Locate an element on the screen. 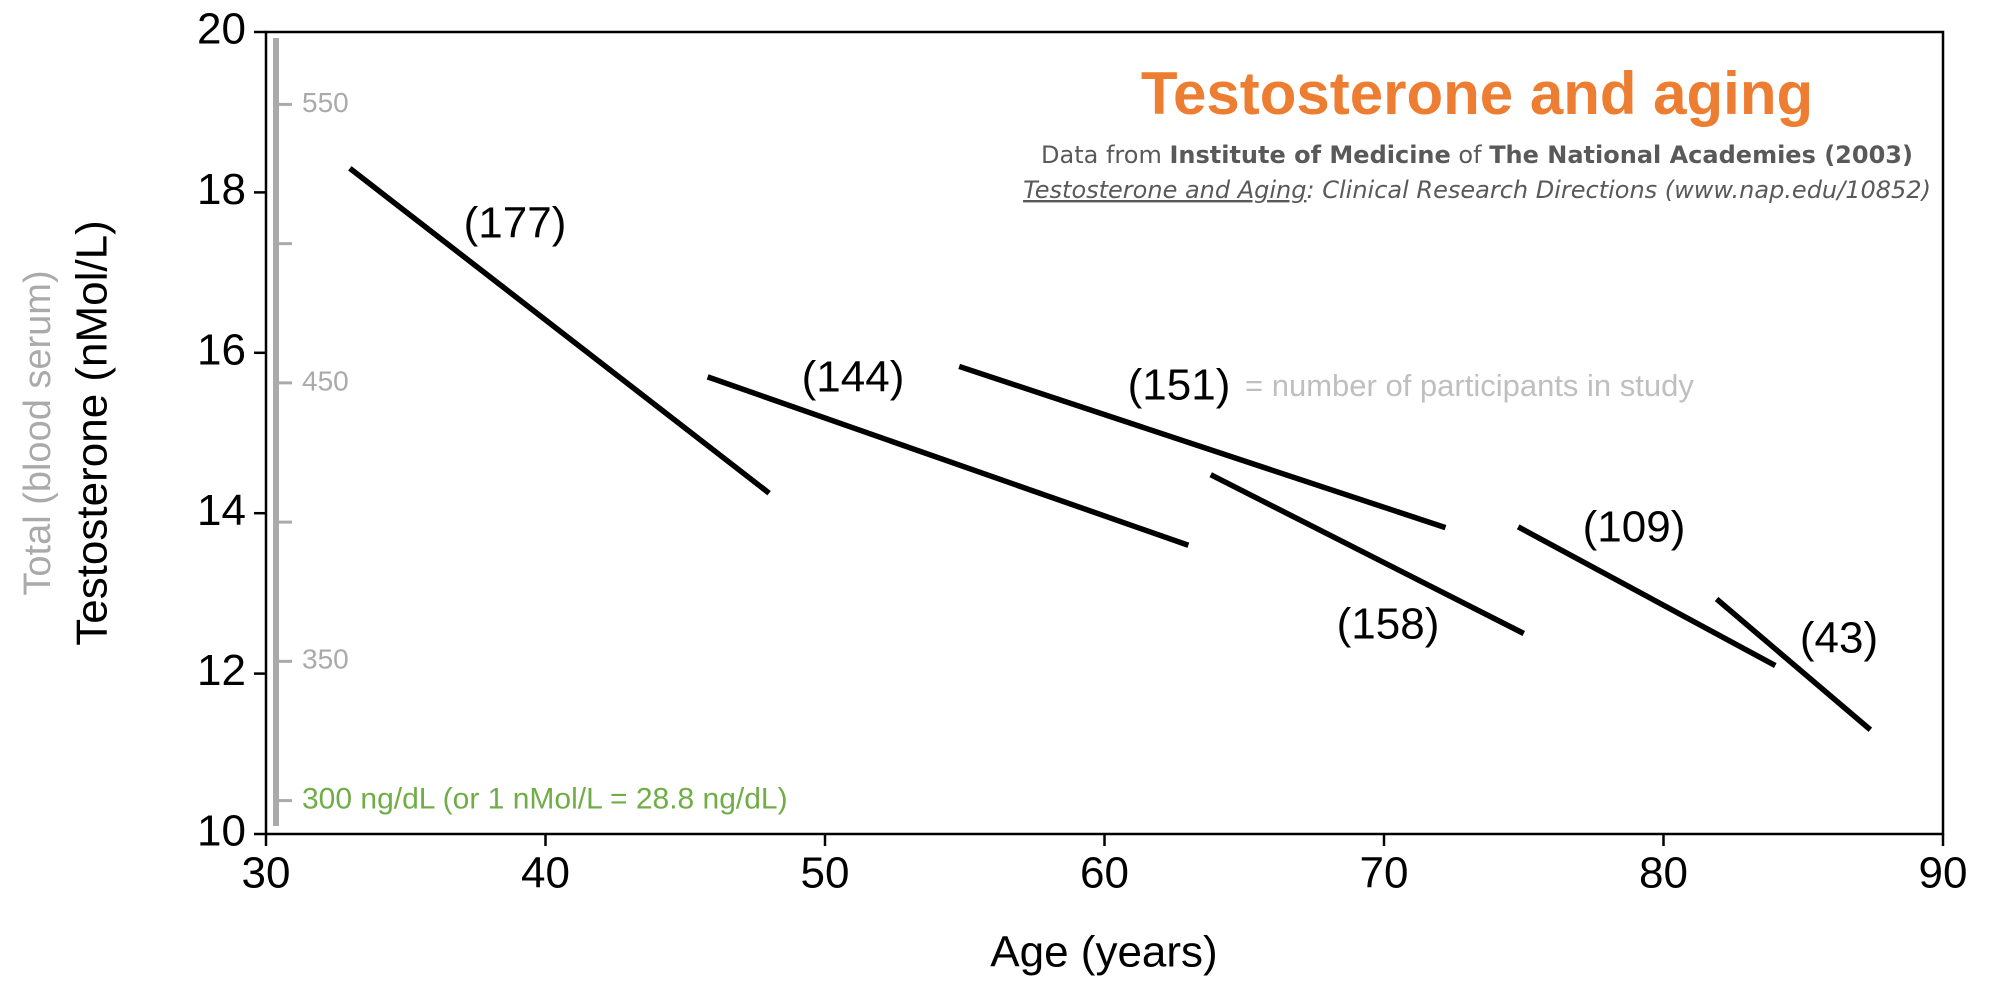  y-tick-label: 18 is located at coordinates (221, 189).